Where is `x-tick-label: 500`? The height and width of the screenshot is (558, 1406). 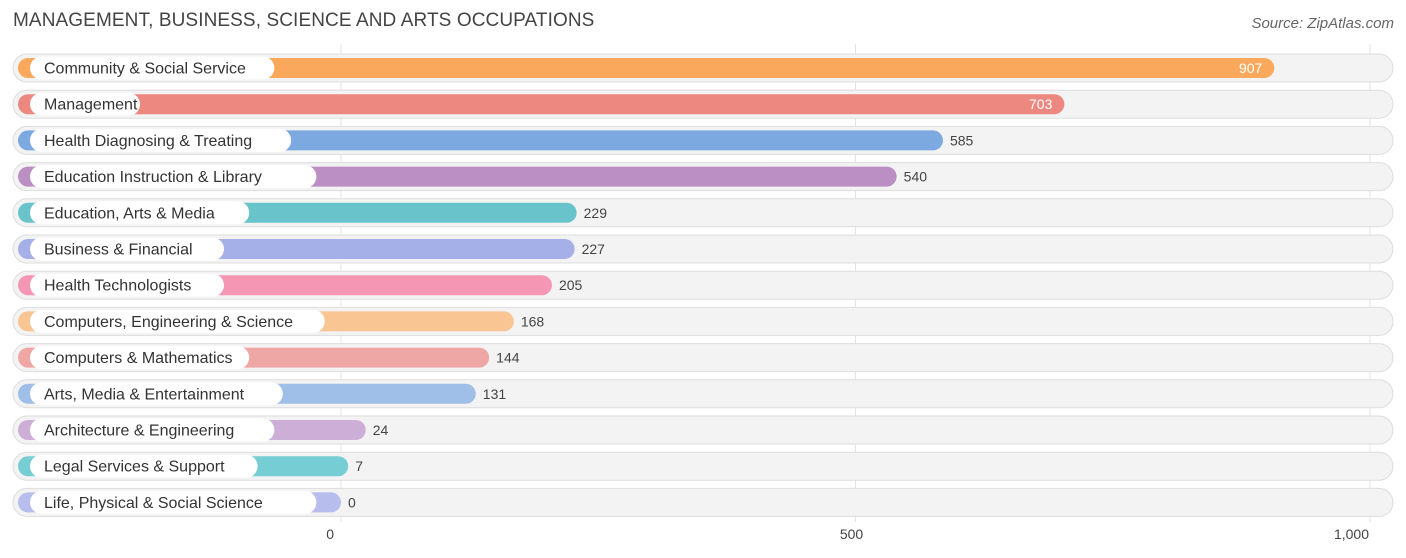 x-tick-label: 500 is located at coordinates (852, 534).